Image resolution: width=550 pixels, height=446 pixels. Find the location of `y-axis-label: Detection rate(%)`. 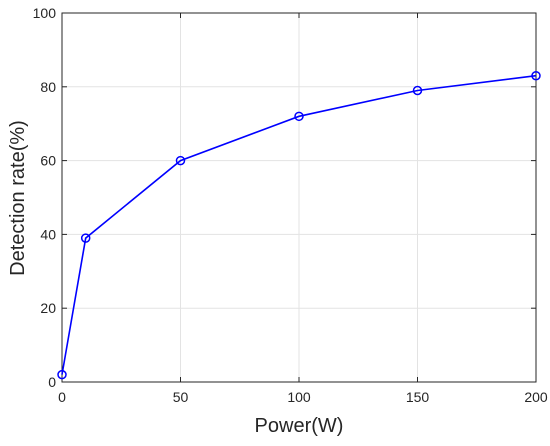

y-axis-label: Detection rate(%) is located at coordinates (18, 198).